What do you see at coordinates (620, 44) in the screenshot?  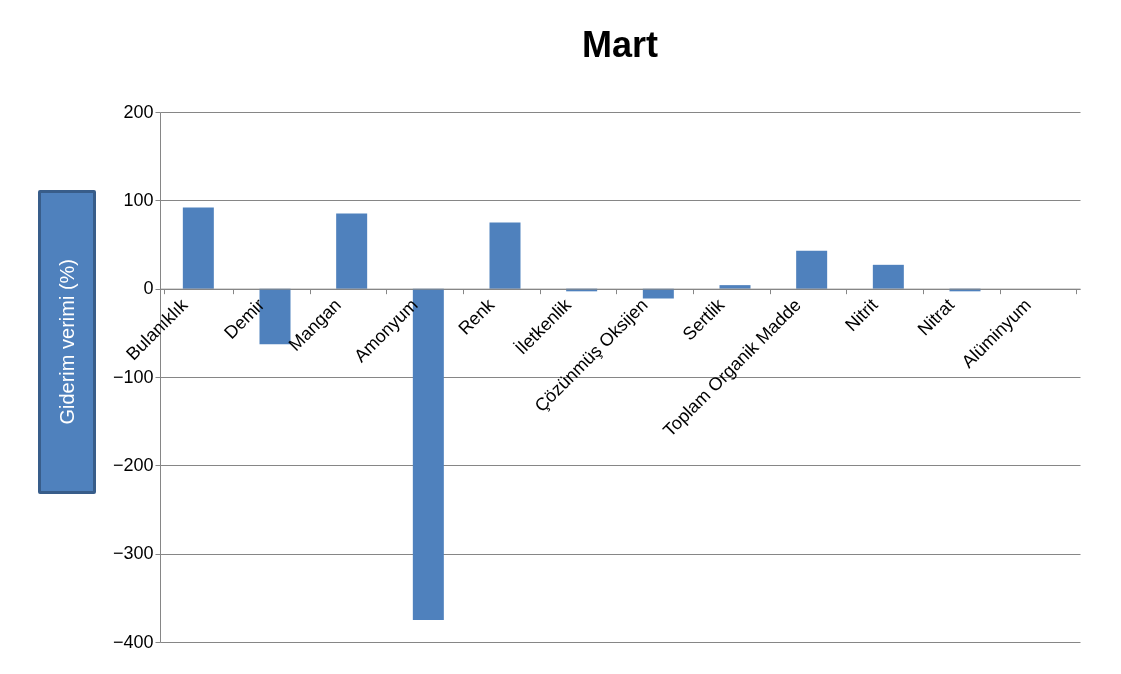 I see `chart-title: Mart` at bounding box center [620, 44].